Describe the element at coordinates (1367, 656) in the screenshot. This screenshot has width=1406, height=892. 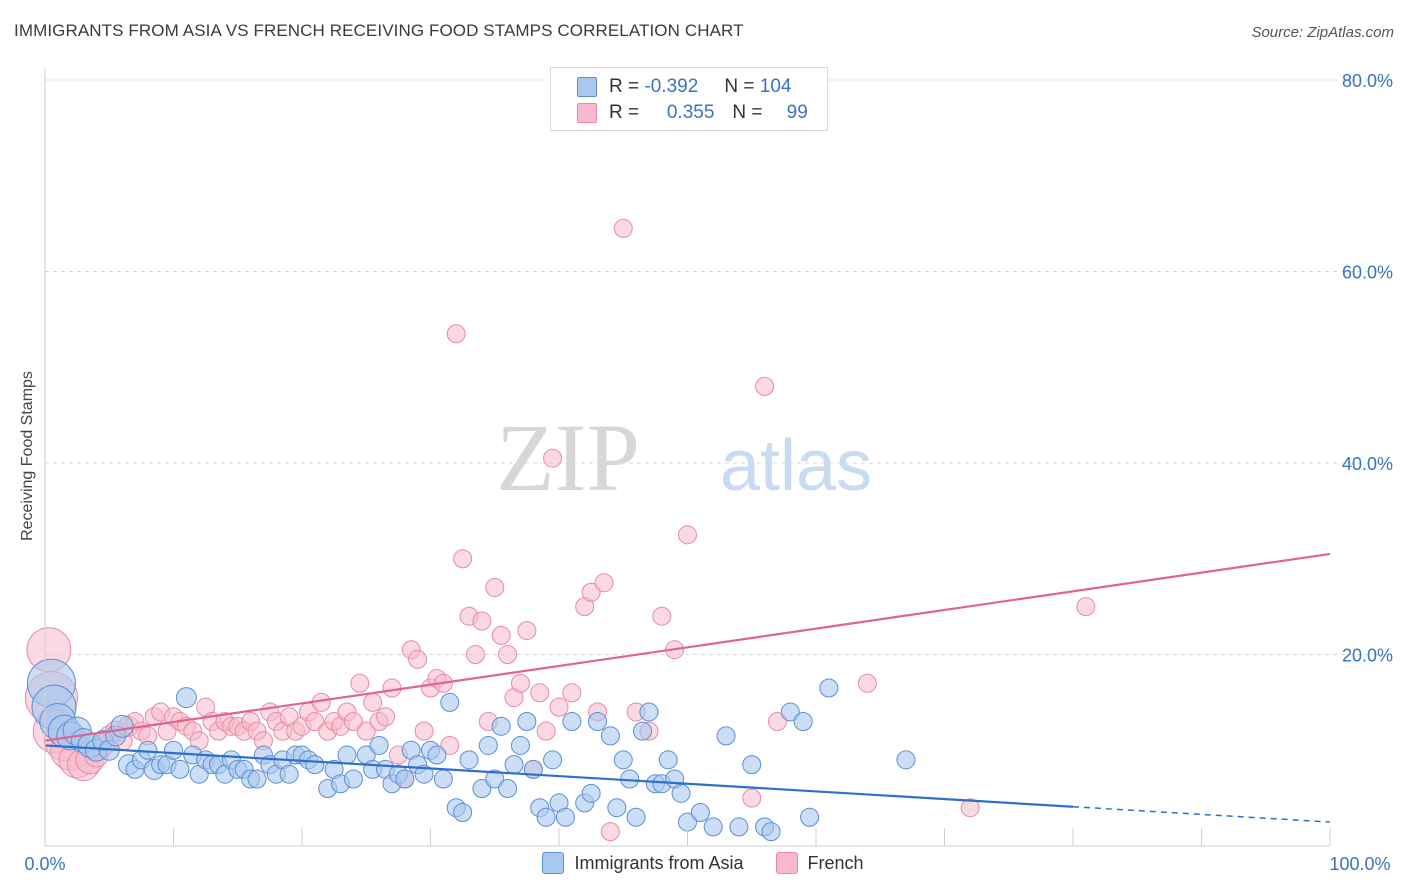
I see `y-tick-label: 20.0%` at that location.